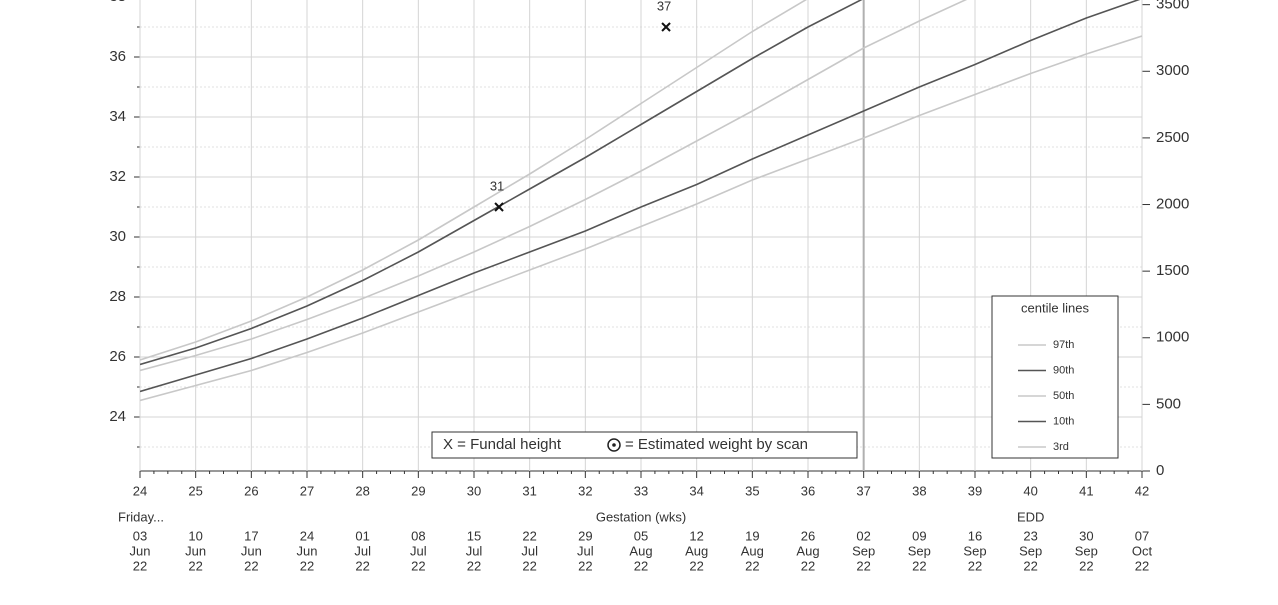 Image resolution: width=1278 pixels, height=605 pixels. I want to click on x-tick-label: 37, so click(863, 490).